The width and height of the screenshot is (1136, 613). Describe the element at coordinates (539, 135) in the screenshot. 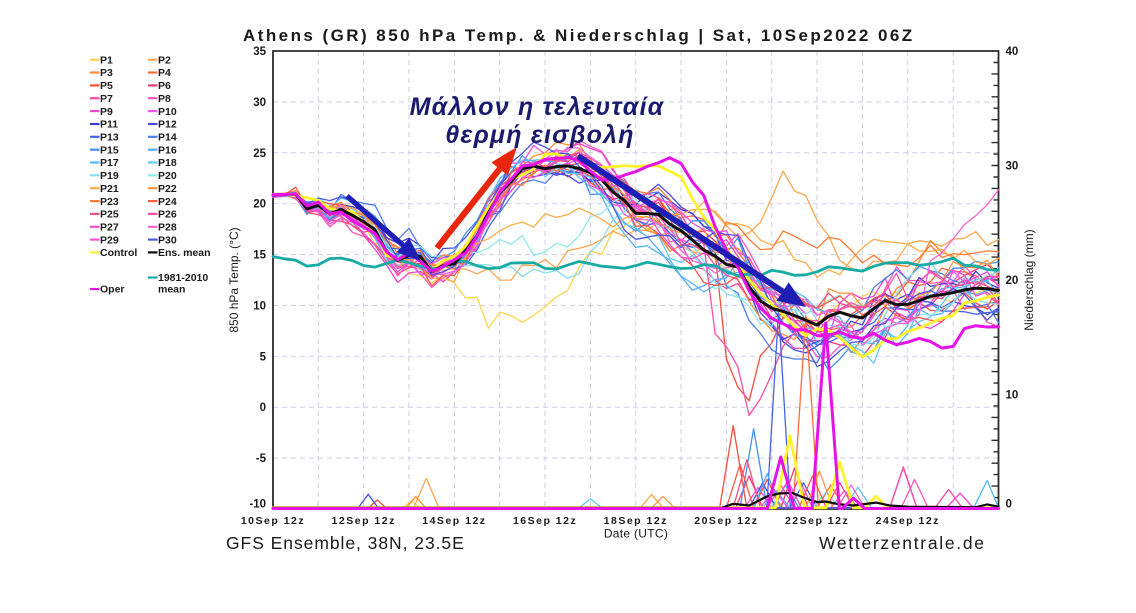

I see `svg-text: θερμή εισβολή` at that location.